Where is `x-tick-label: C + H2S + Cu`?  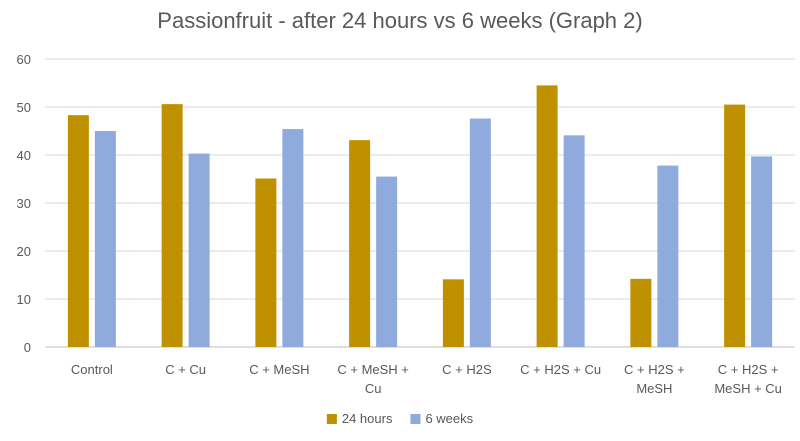
x-tick-label: C + H2S + Cu is located at coordinates (560, 369).